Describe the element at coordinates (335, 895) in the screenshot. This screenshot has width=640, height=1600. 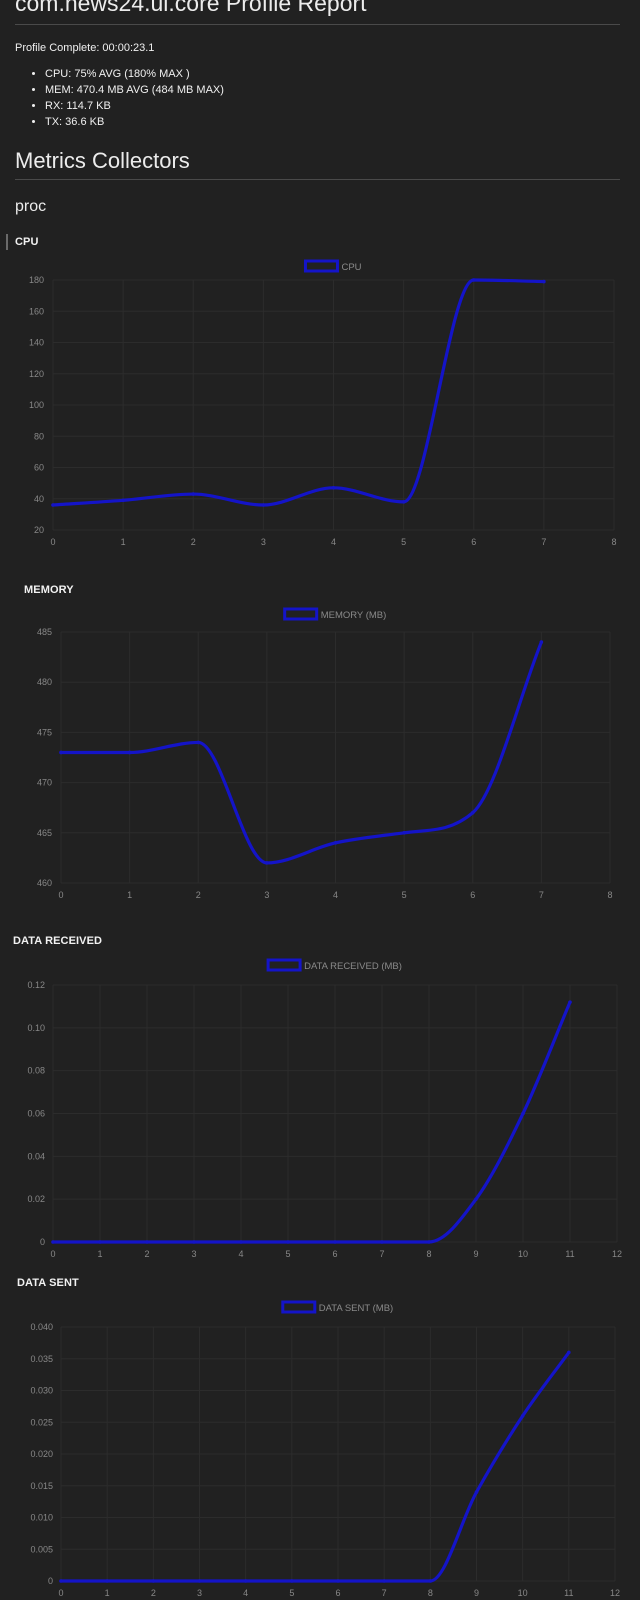
I see `memory-x-tick-label: 4` at that location.